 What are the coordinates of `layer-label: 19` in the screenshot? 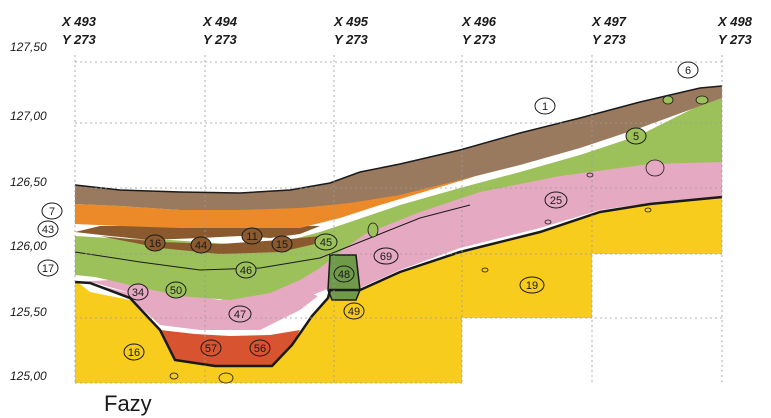 It's located at (532, 286).